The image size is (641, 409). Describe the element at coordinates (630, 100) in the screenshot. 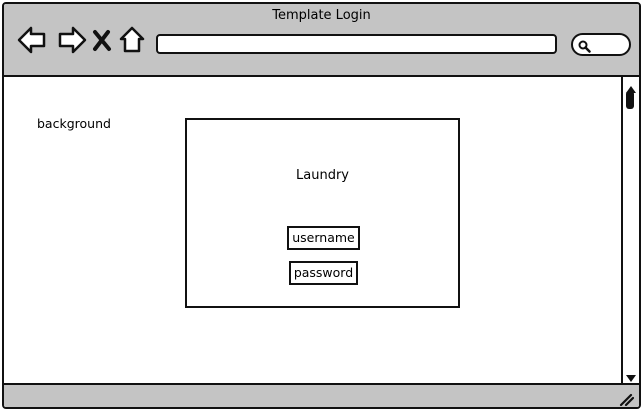

I see `scrollbar-thumb` at that location.